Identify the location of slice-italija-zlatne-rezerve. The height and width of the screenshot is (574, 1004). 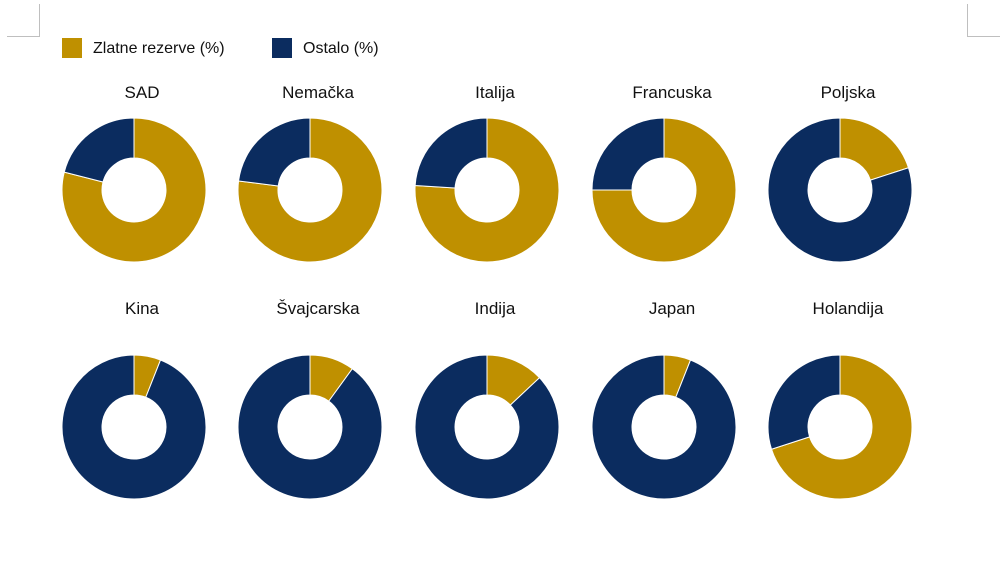
(487, 190).